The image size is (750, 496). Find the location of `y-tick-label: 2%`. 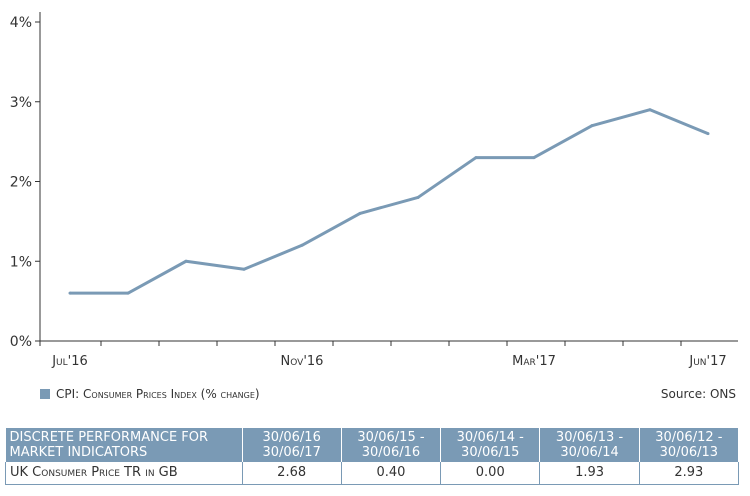

y-tick-label: 2% is located at coordinates (21, 183).